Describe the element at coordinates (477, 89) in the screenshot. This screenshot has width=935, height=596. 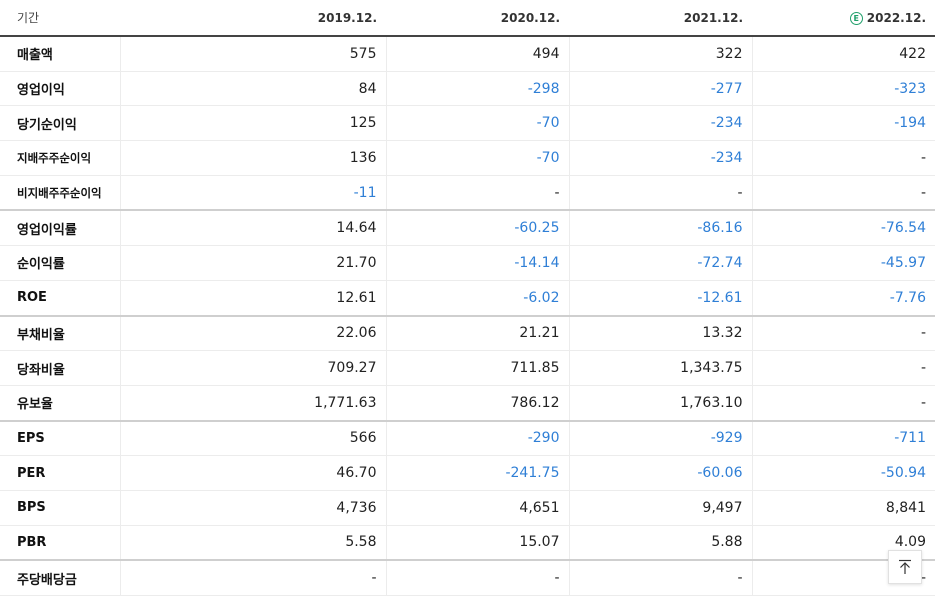
I see `table-cell: -298` at that location.